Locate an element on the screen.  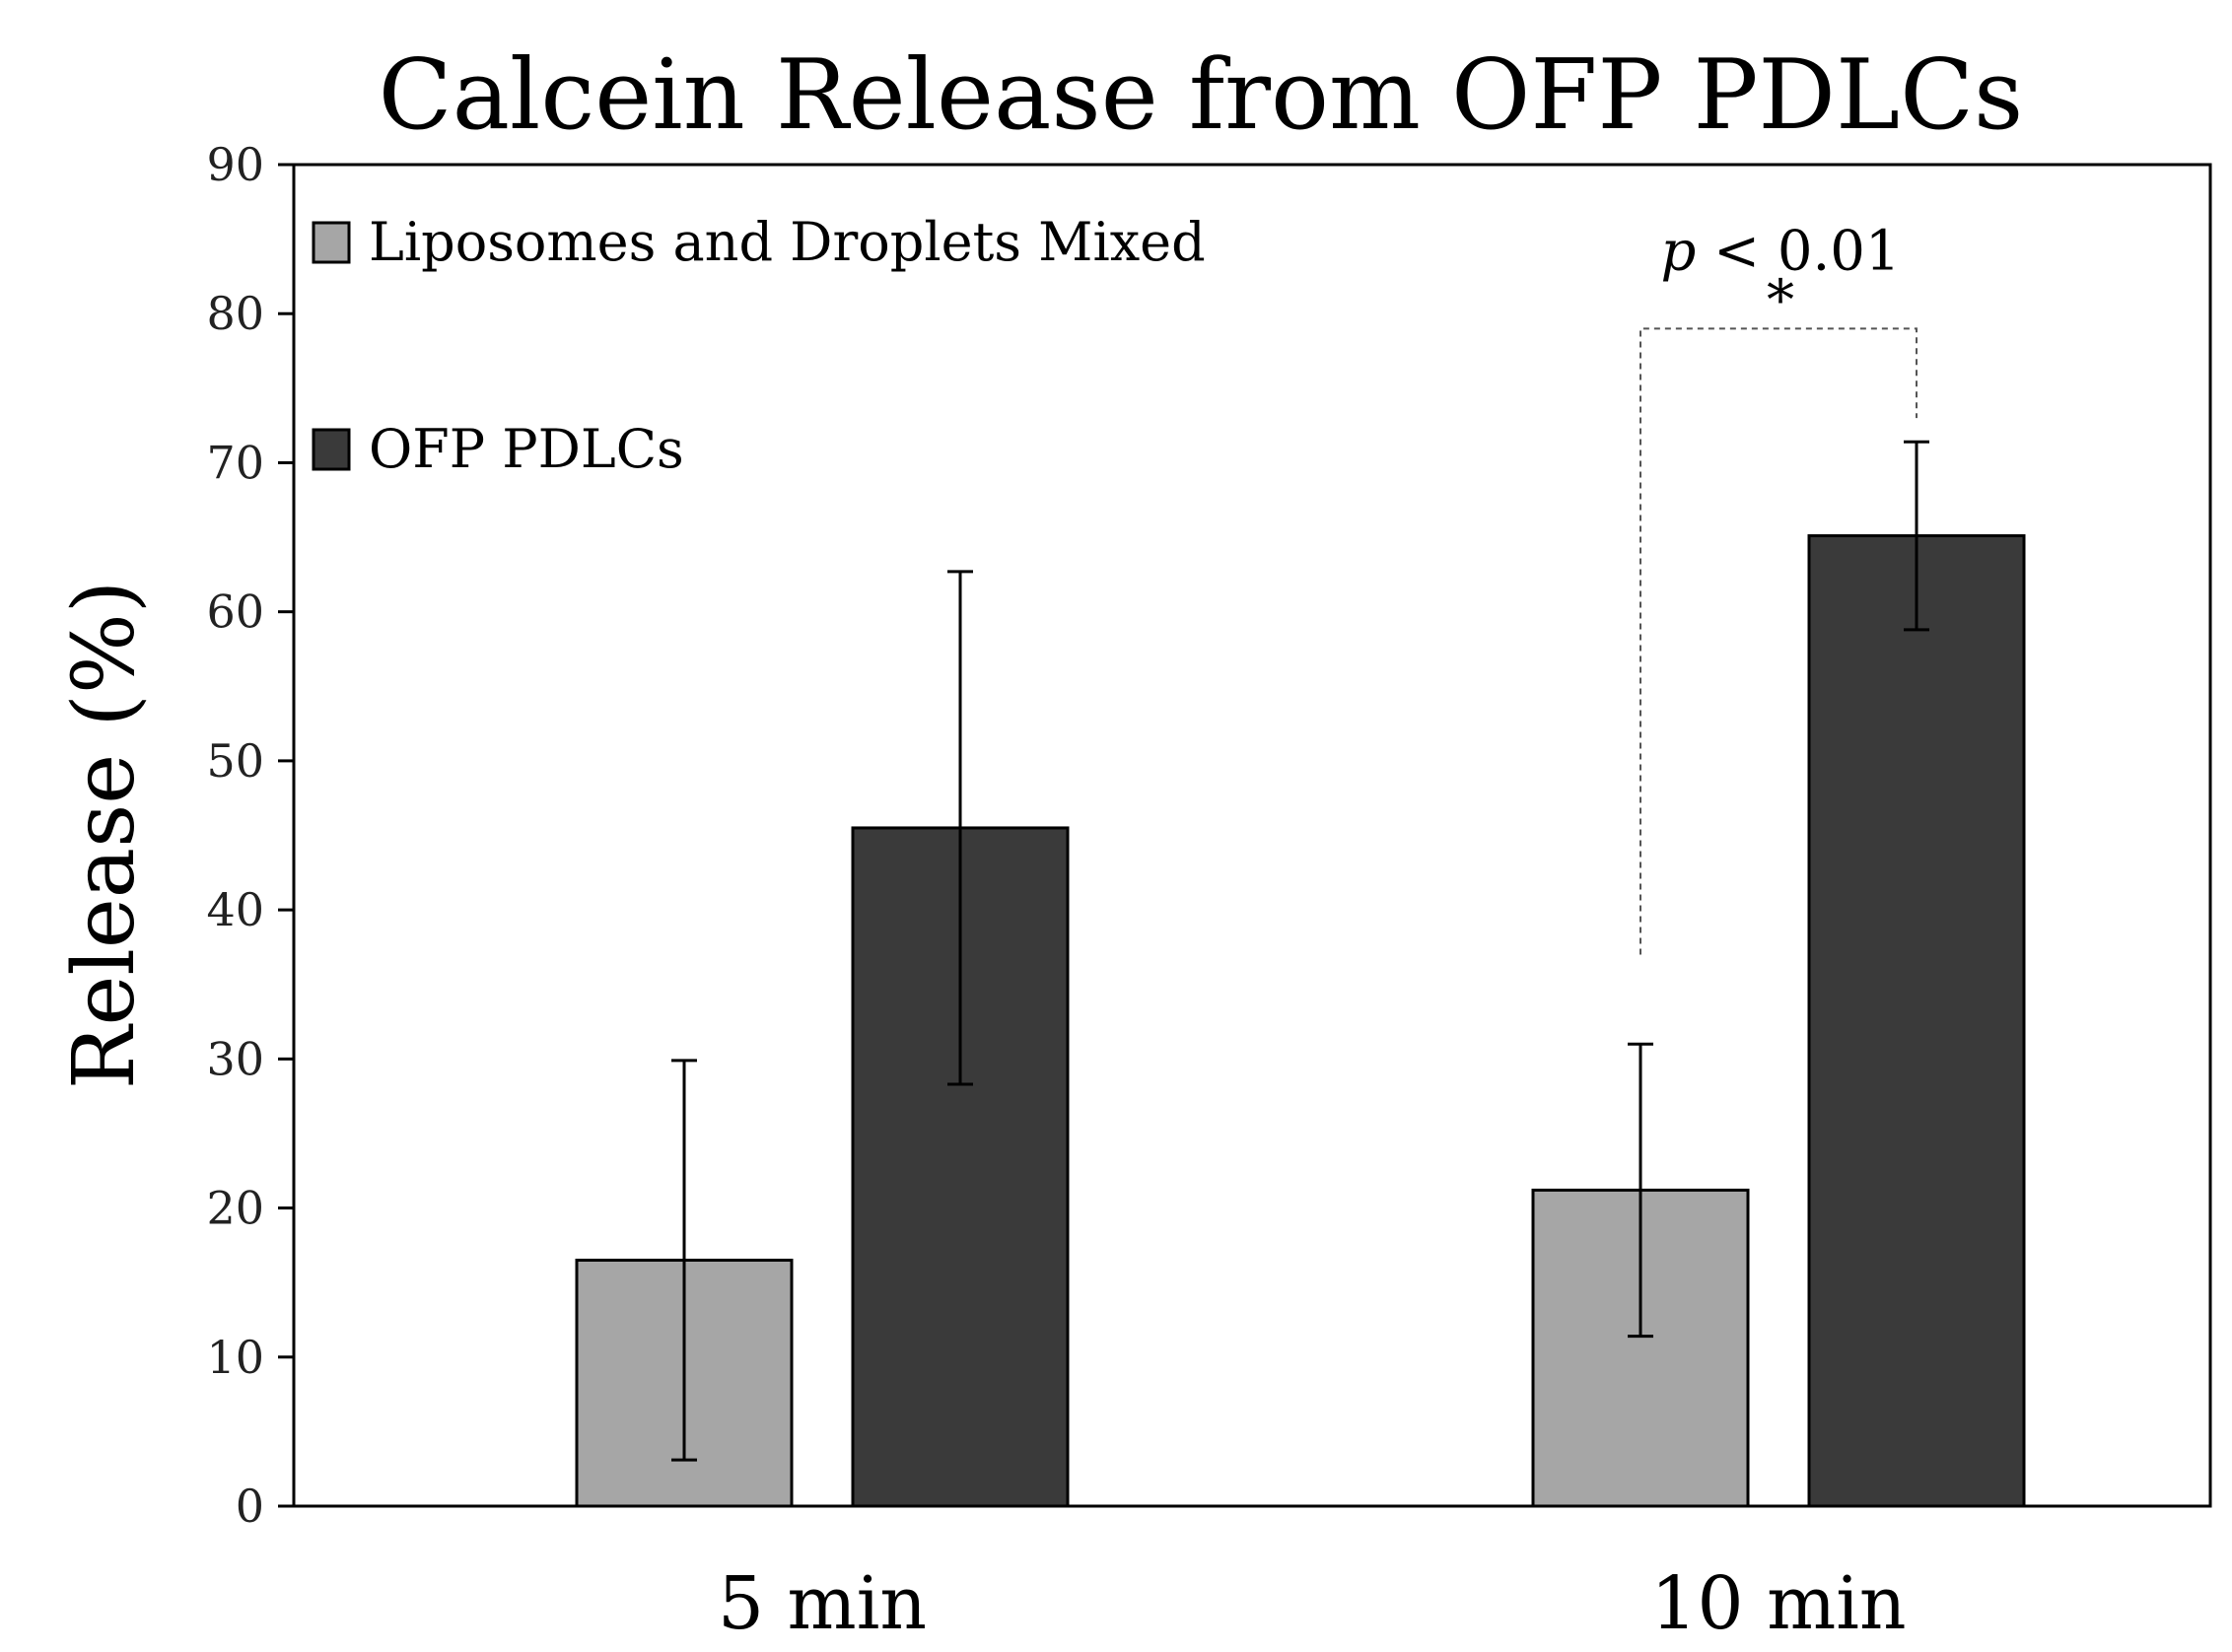
significance-star: * is located at coordinates (1780, 300).